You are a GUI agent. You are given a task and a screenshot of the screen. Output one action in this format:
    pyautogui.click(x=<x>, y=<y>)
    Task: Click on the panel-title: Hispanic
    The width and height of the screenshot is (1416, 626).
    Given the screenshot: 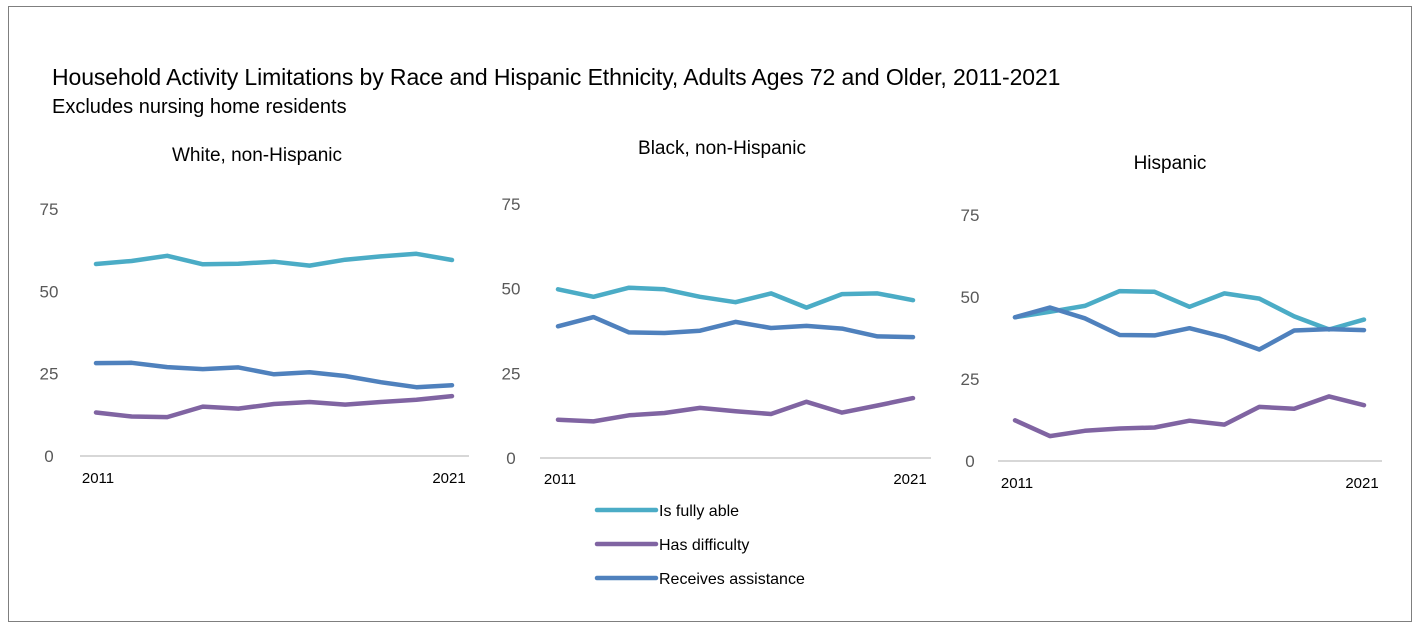 What is the action you would take?
    pyautogui.click(x=1170, y=163)
    